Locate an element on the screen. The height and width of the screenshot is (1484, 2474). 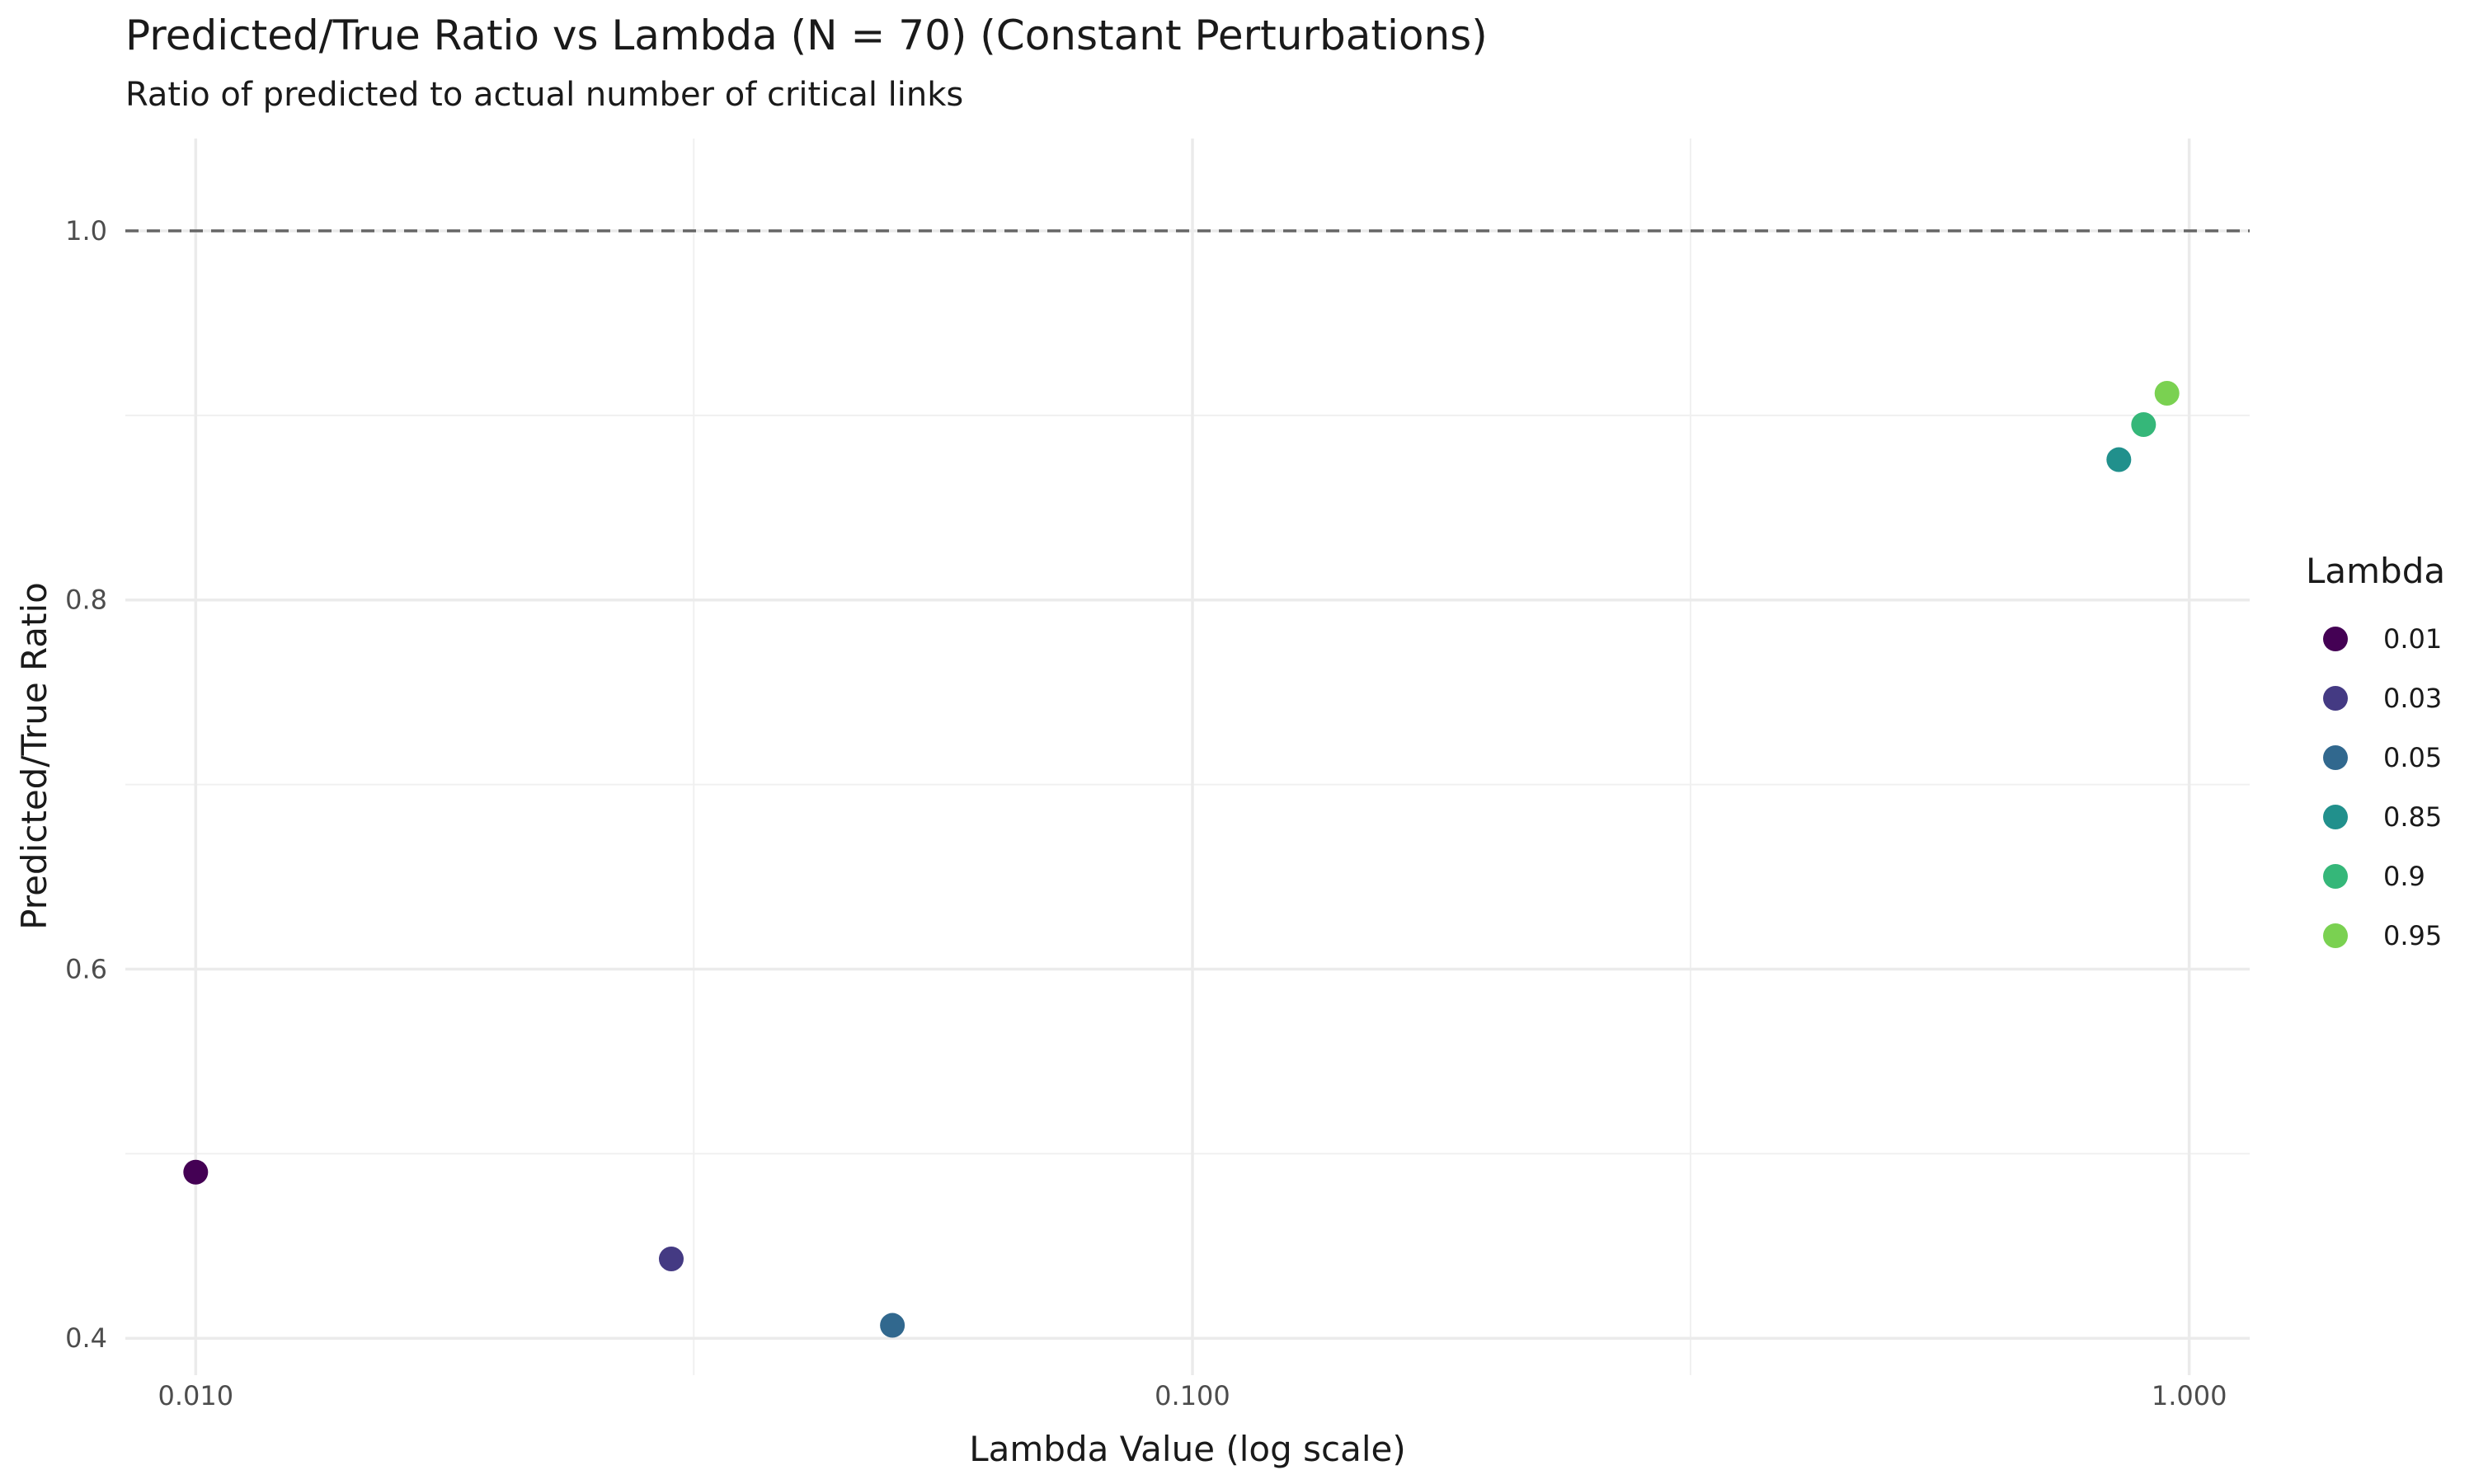
x-axis-ticks: 0.010 0.100 1.000 is located at coordinates (1192, 1395).